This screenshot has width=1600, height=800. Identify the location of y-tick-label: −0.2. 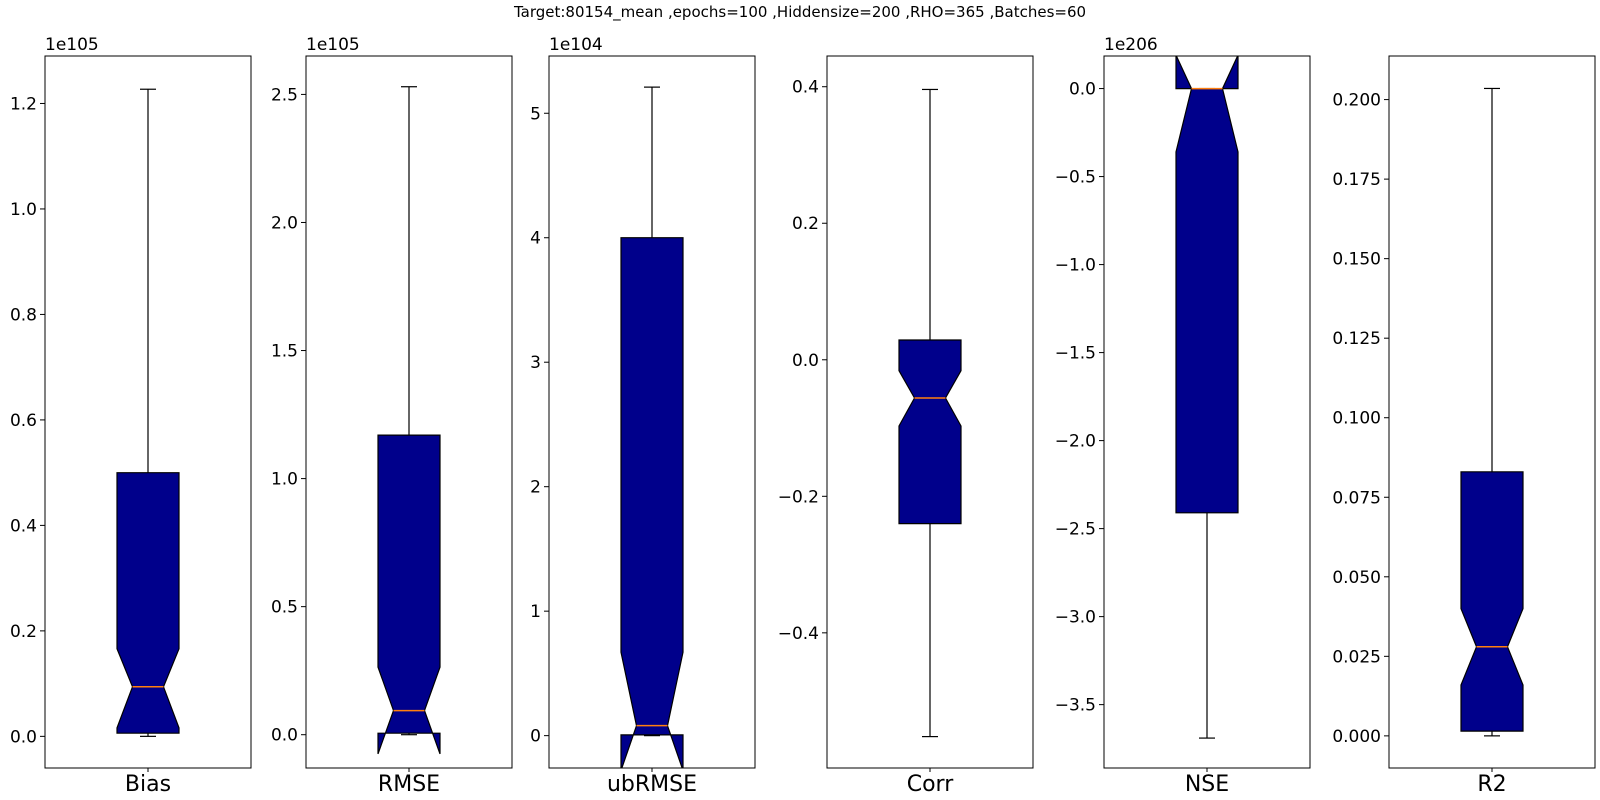
(798, 497).